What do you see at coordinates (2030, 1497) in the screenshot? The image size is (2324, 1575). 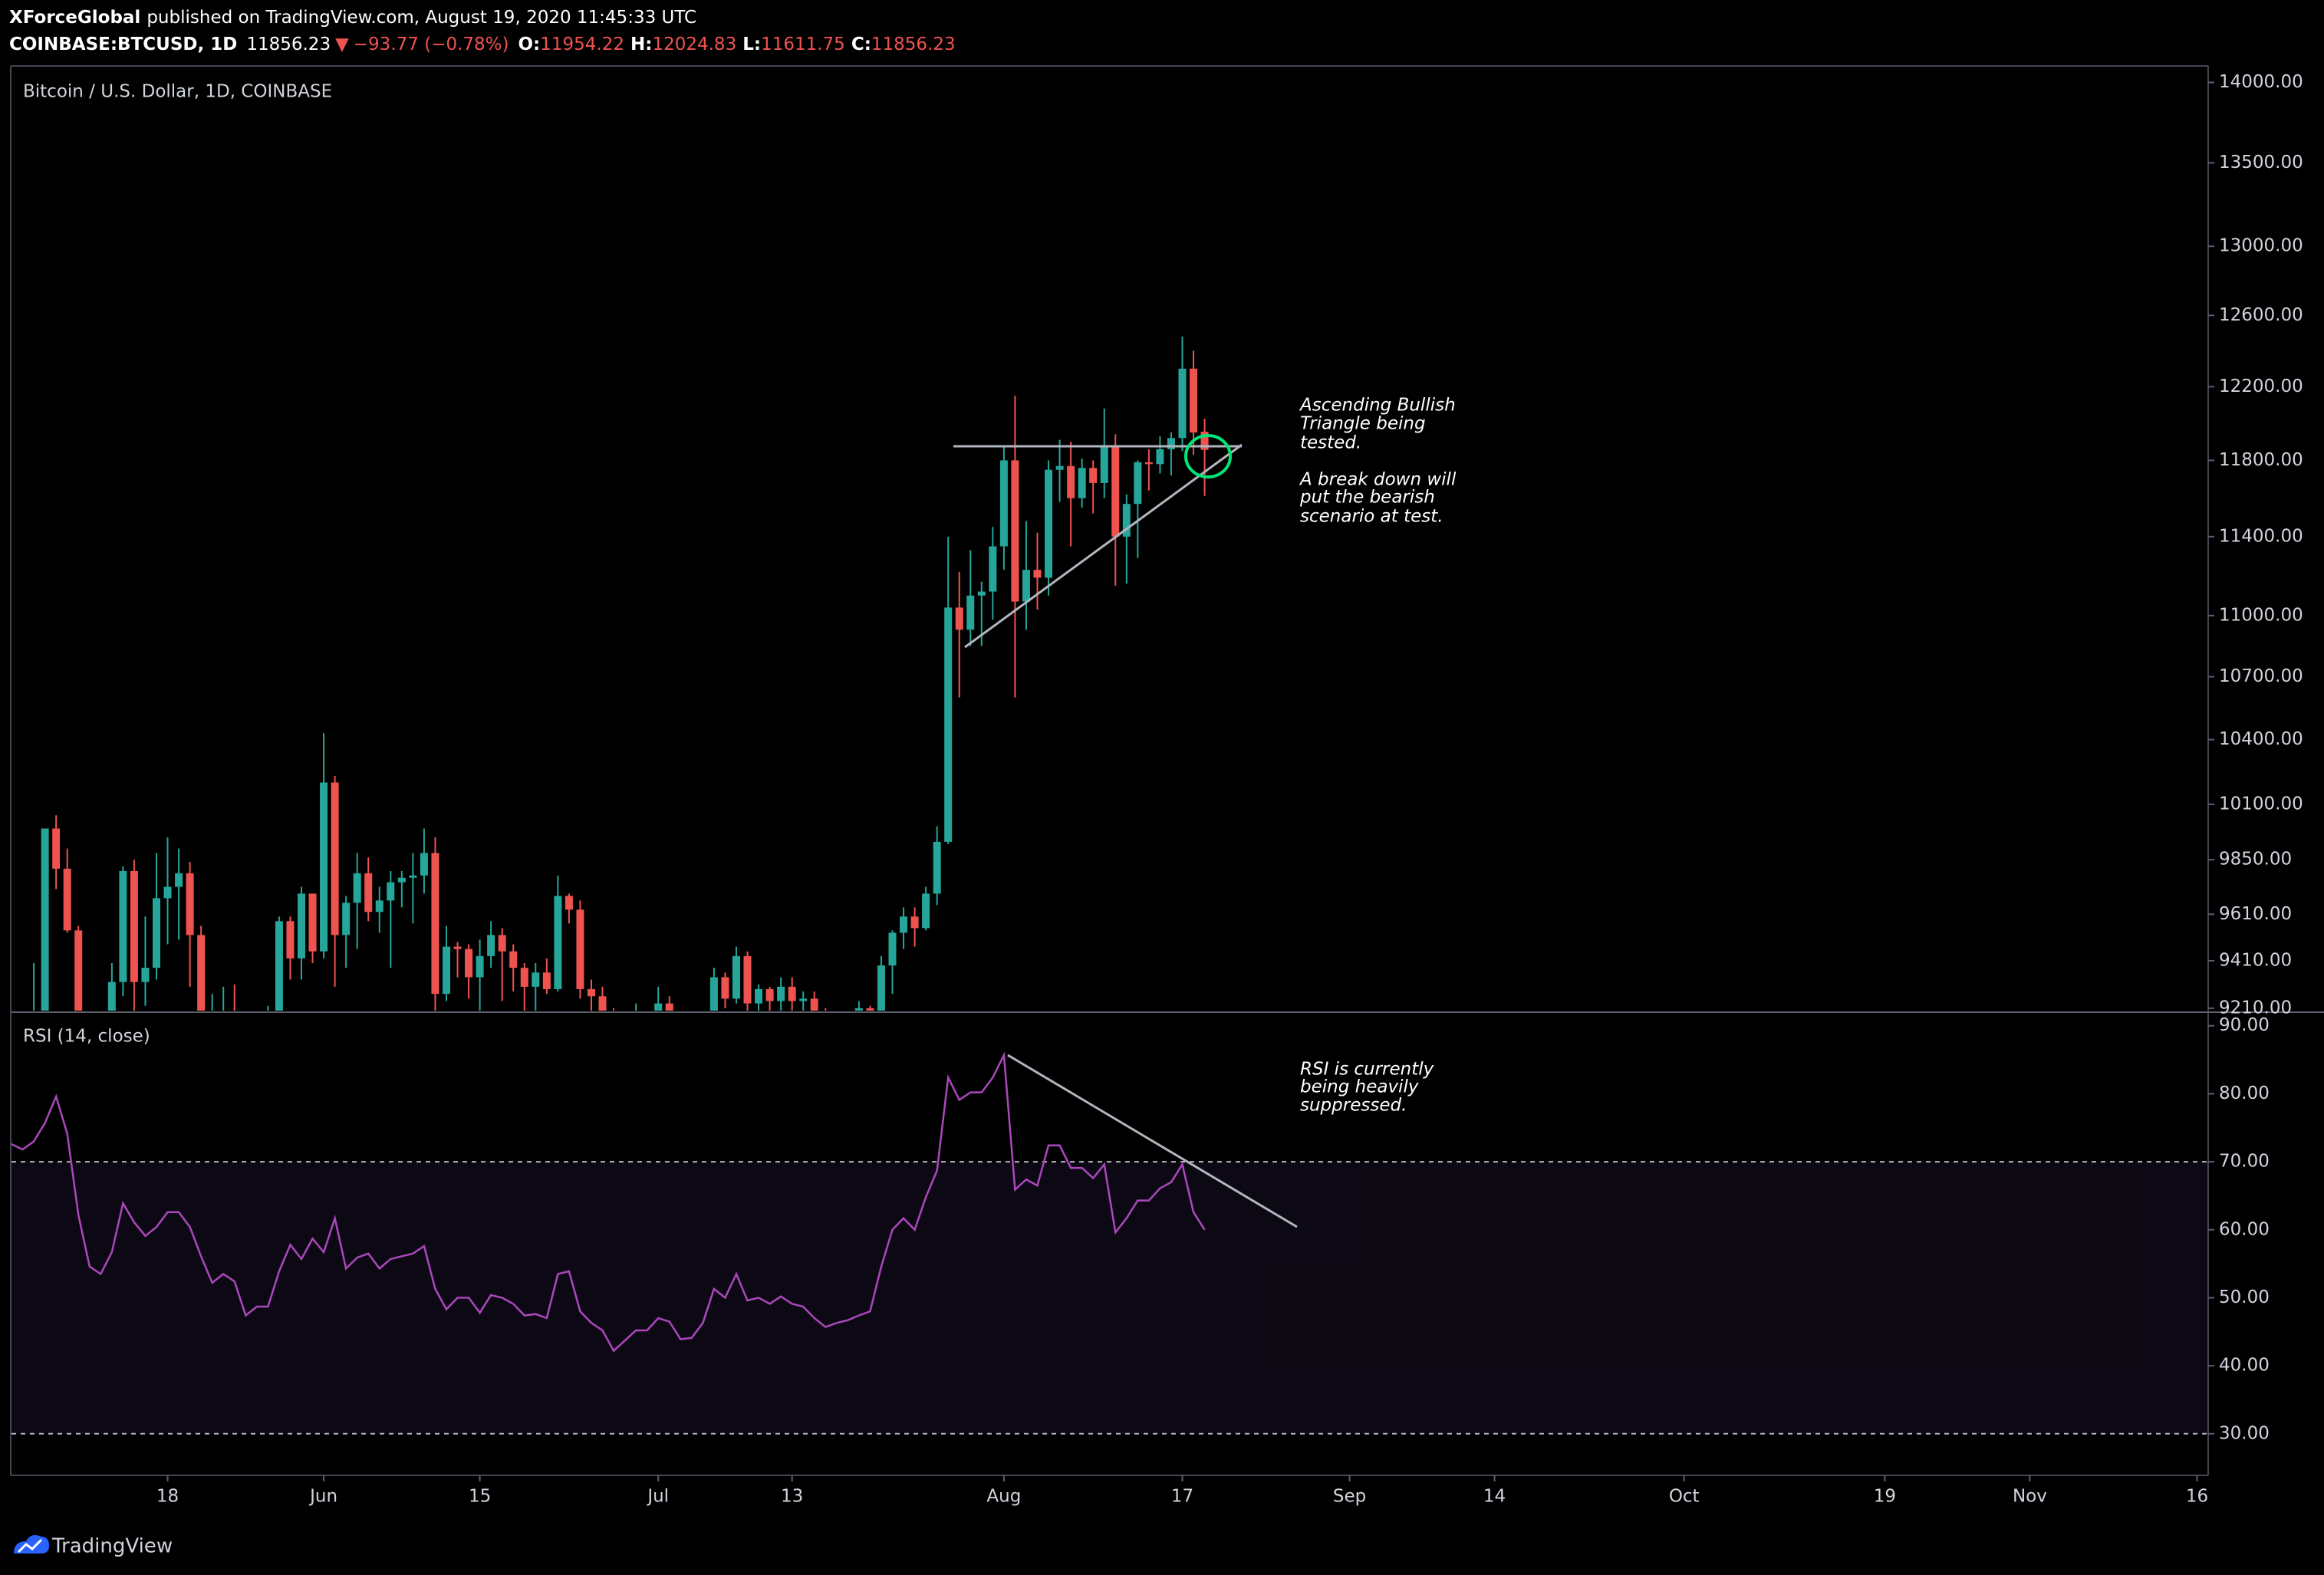 I see `x-tick-label: Nov` at bounding box center [2030, 1497].